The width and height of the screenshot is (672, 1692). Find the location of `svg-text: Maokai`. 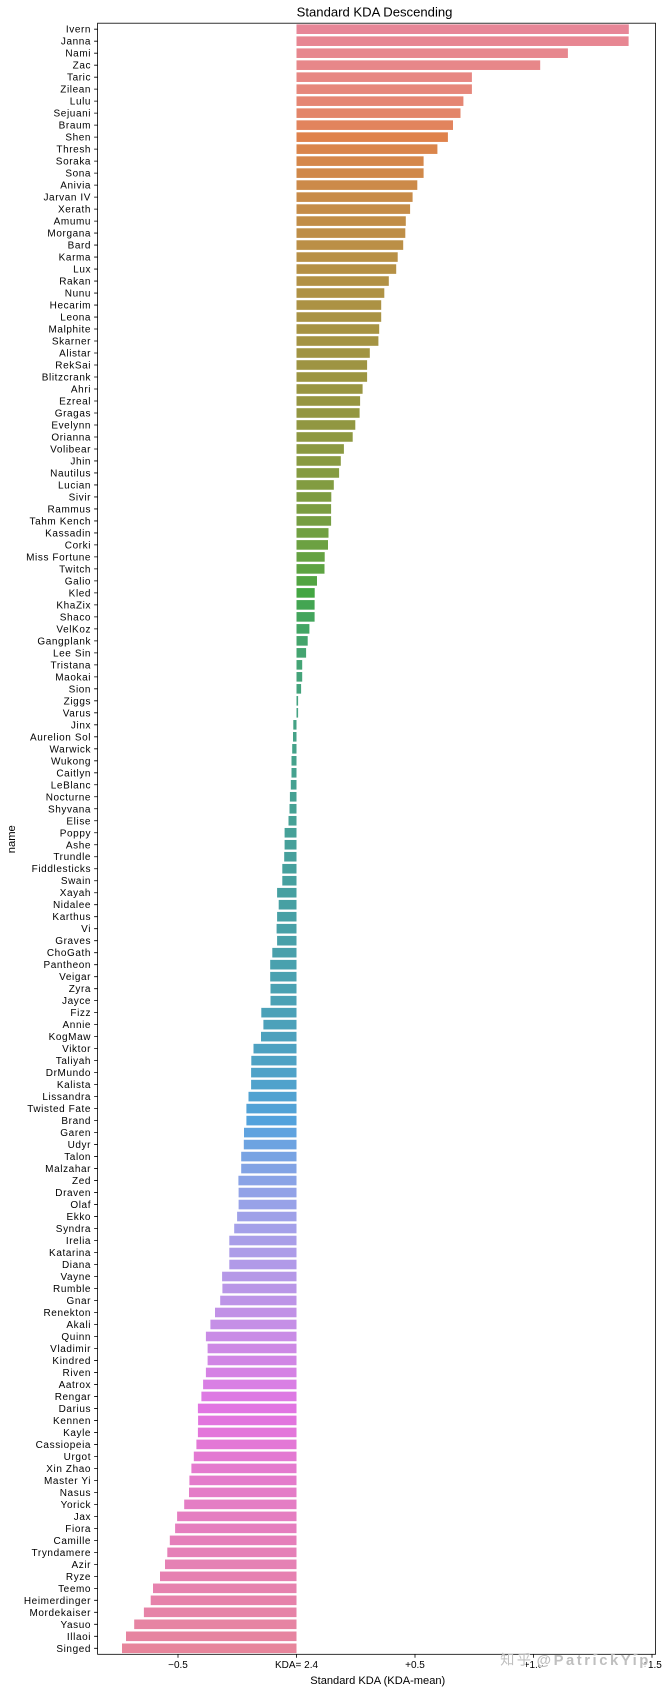

svg-text: Maokai is located at coordinates (73, 677).